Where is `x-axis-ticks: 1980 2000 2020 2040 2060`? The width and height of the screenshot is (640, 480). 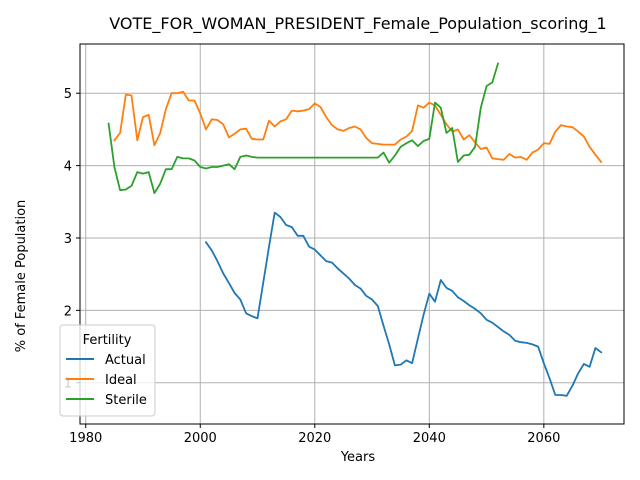 x-axis-ticks: 1980 2000 2020 2040 2060 is located at coordinates (314, 435).